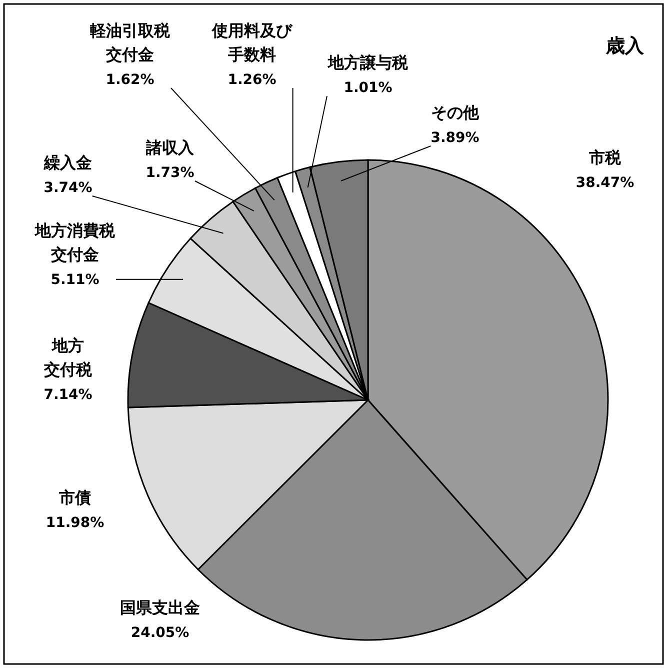 The width and height of the screenshot is (667, 668). Describe the element at coordinates (68, 188) in the screenshot. I see `data-label: 3.74%` at that location.